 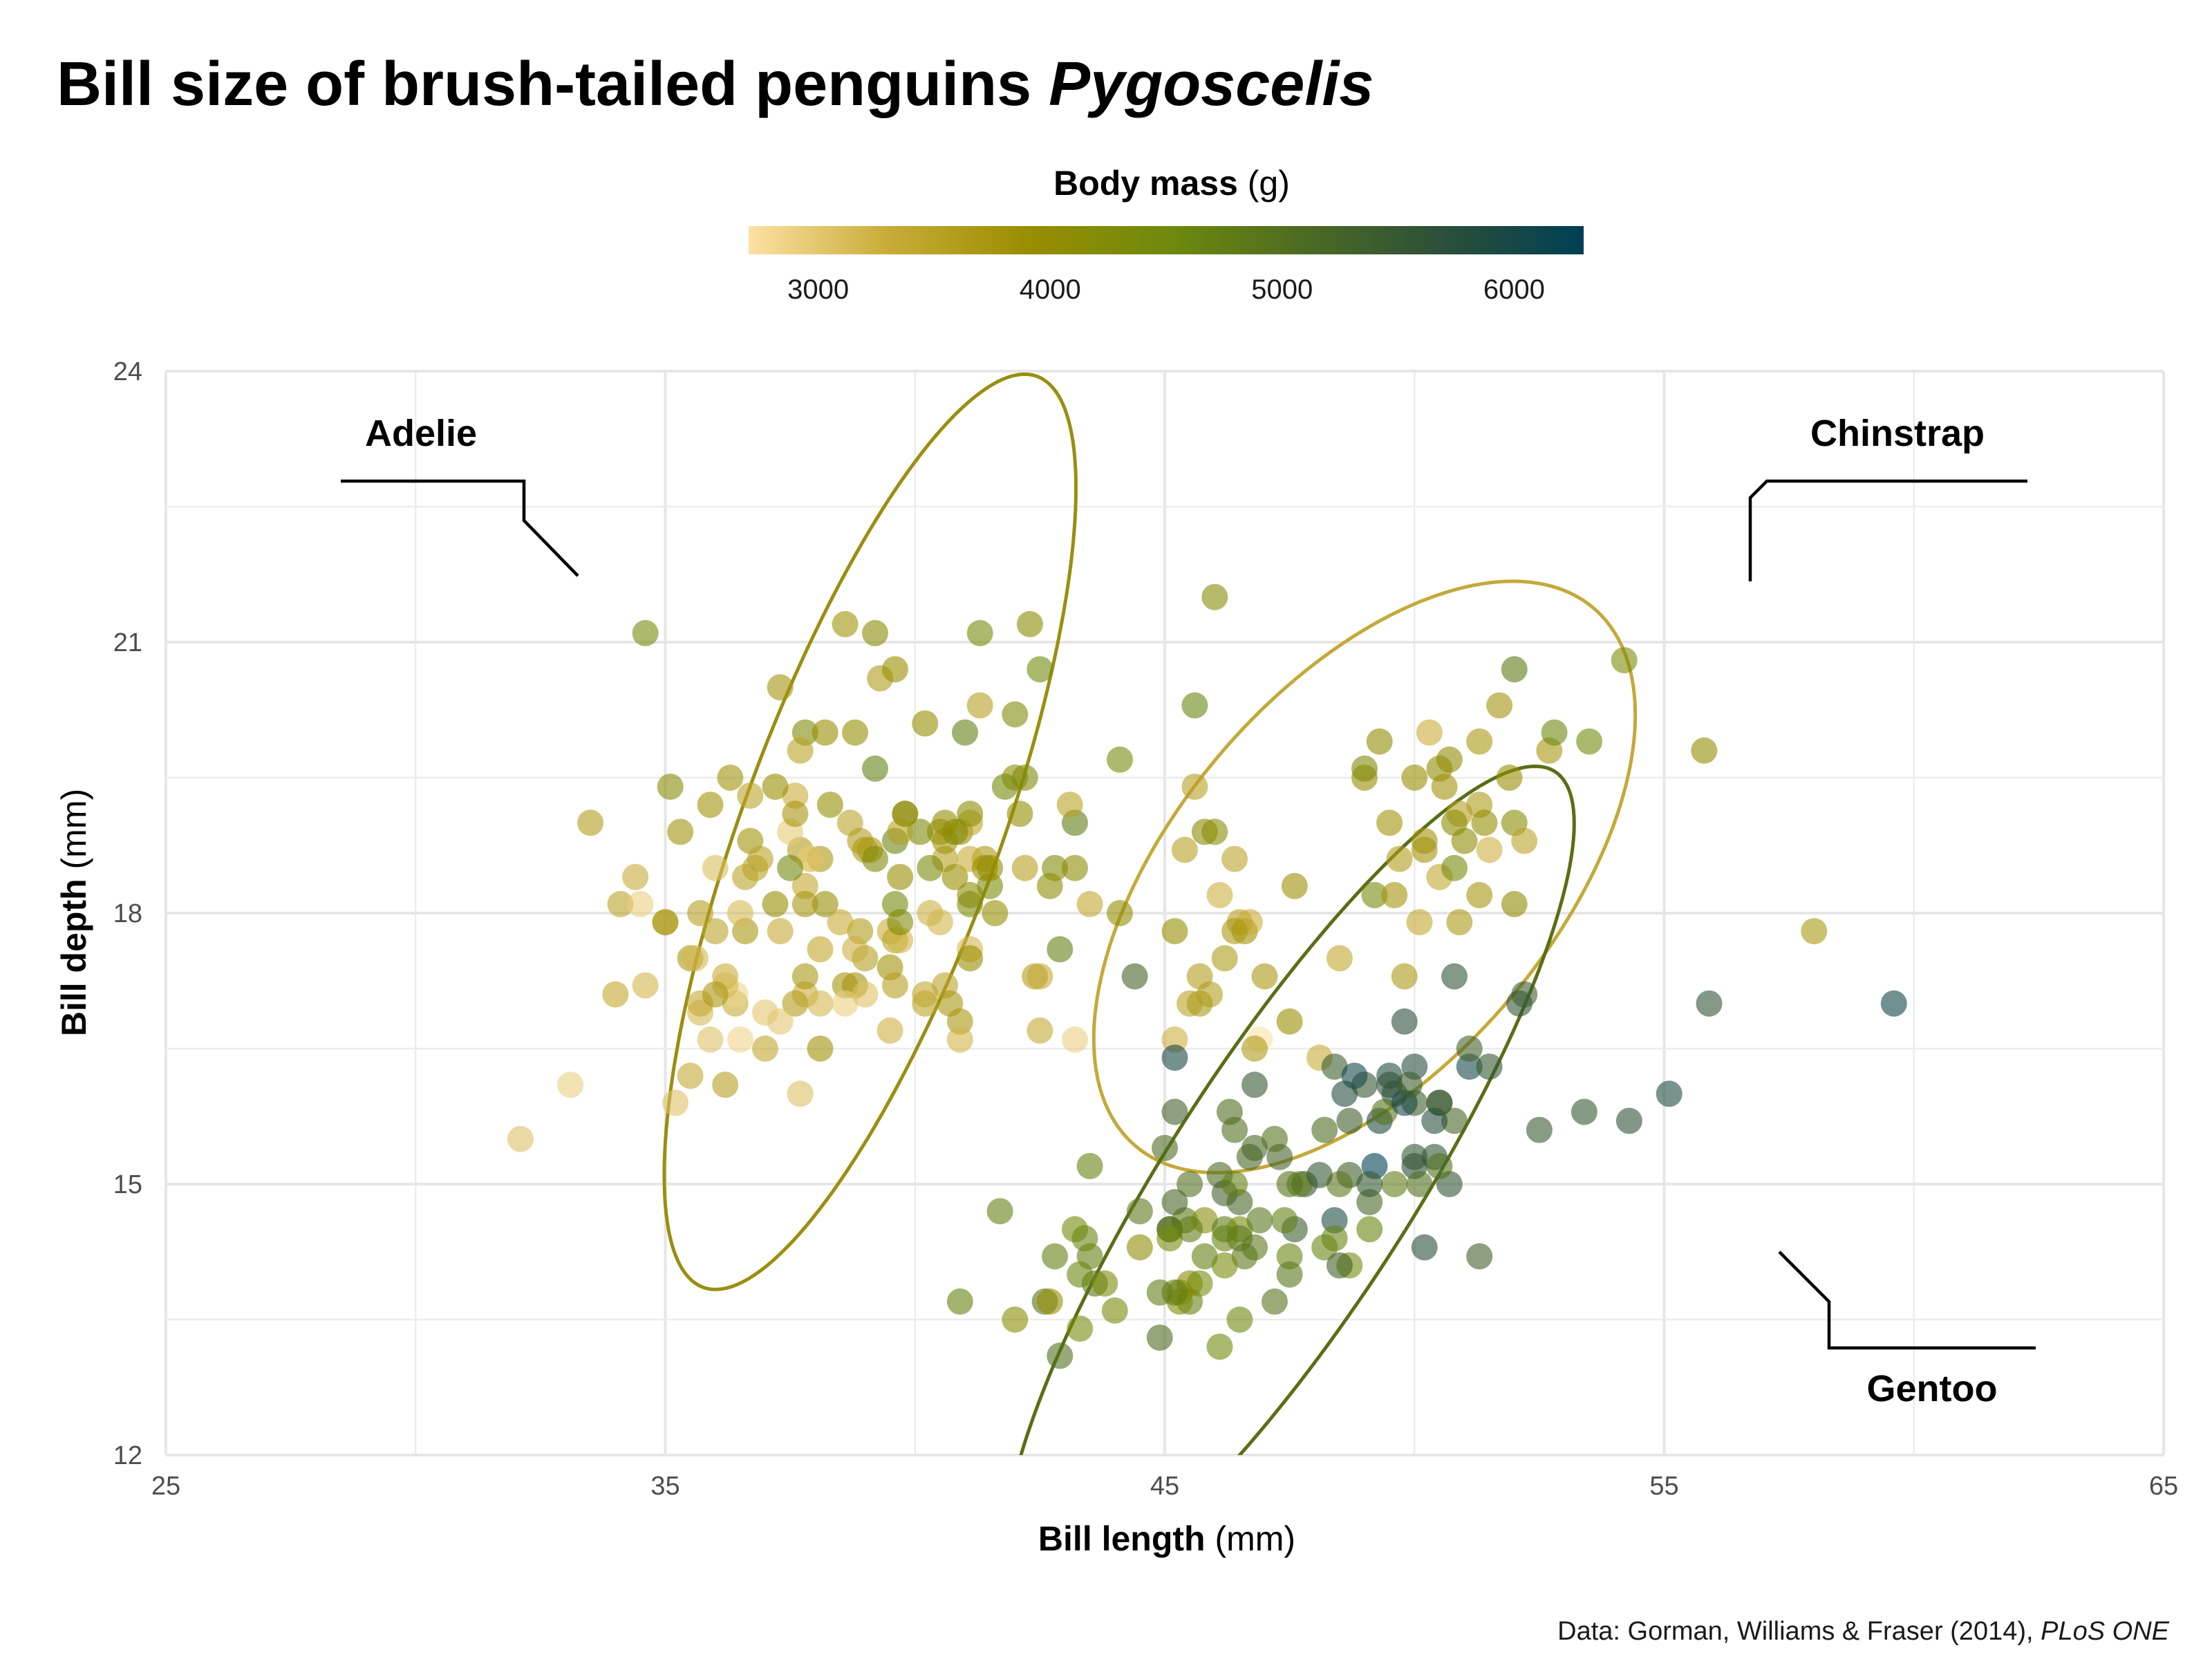 I want to click on x-tick-label: 35, so click(x=664, y=1487).